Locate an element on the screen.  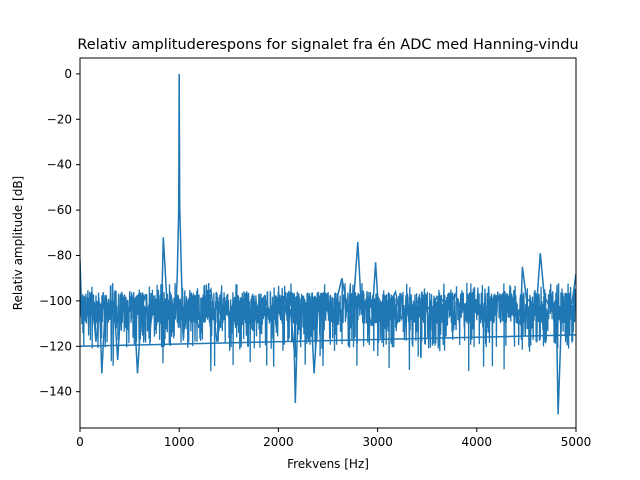
x-tick-label: 1000 is located at coordinates (179, 442).